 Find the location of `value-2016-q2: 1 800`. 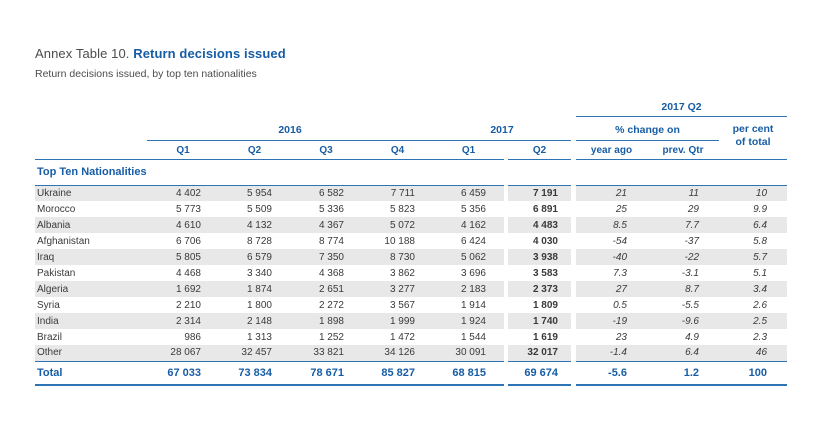

value-2016-q2: 1 800 is located at coordinates (259, 305).